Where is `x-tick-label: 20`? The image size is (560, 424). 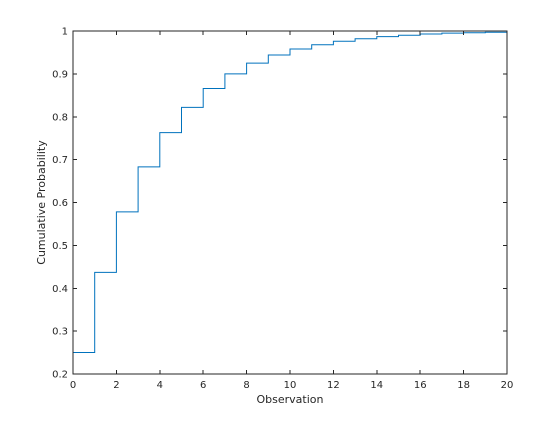 x-tick-label: 20 is located at coordinates (507, 385).